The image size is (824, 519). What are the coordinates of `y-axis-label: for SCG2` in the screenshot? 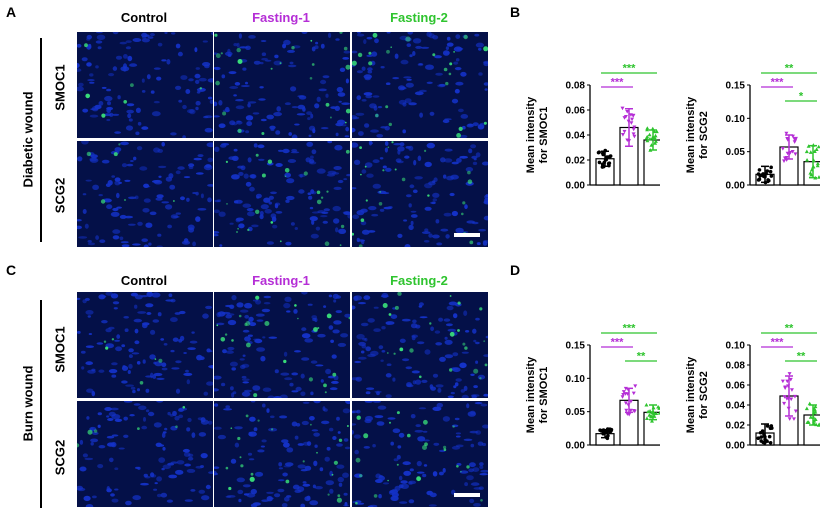 It's located at (704, 395).